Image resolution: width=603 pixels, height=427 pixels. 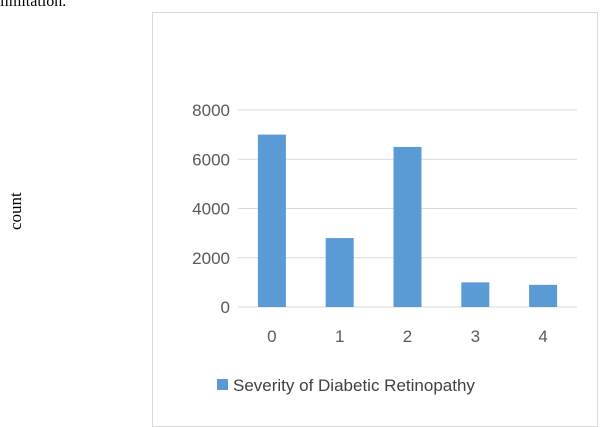 I want to click on legend-label: Severity of Diabetic Retinopathy, so click(x=354, y=385).